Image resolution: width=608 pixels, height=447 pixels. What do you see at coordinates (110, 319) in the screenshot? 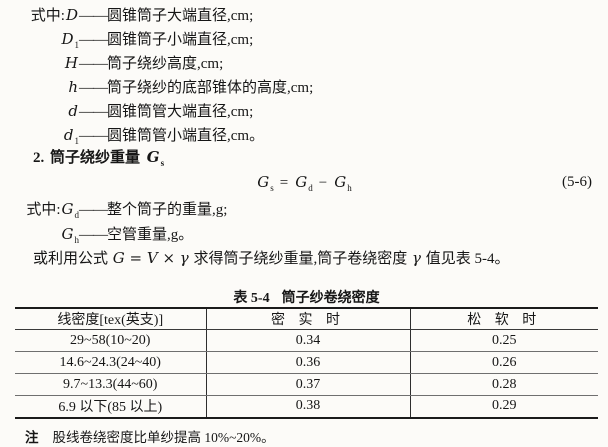
I see `column-header-linear-density: 线密度[tex(英支)]` at bounding box center [110, 319].